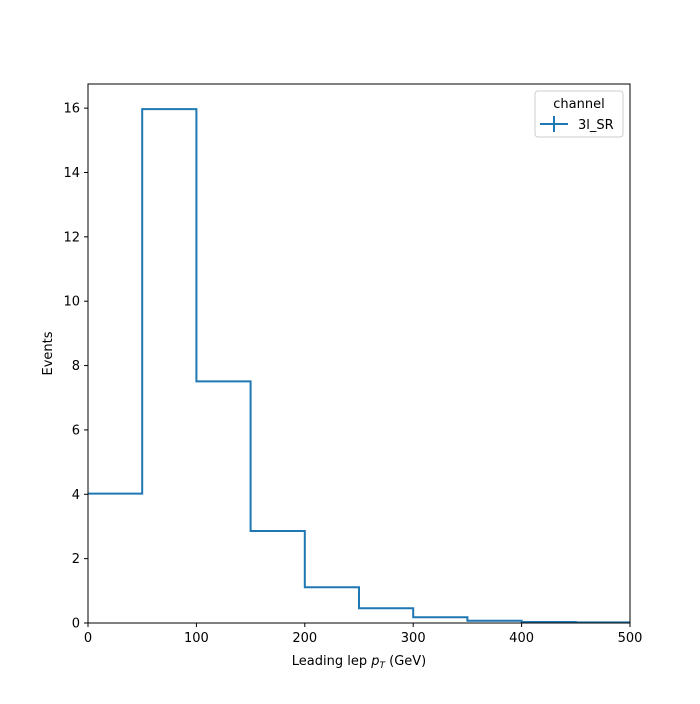  Describe the element at coordinates (76, 430) in the screenshot. I see `y-tick-label: 6` at that location.